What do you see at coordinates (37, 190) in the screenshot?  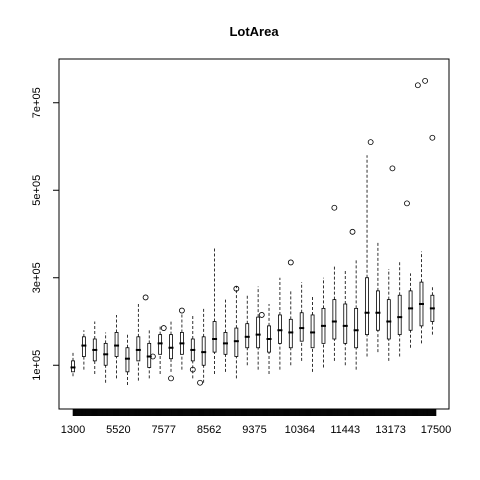 I see `y-tick-label: 5e+05` at bounding box center [37, 190].